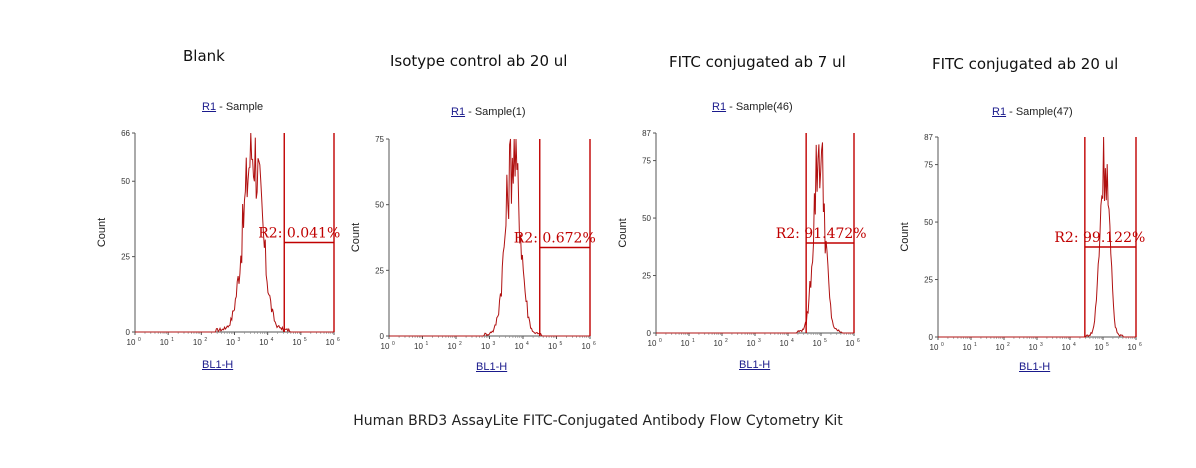 The height and width of the screenshot is (468, 1196). Describe the element at coordinates (299, 234) in the screenshot. I see `gate-percent-label: R2: 0.041%` at that location.